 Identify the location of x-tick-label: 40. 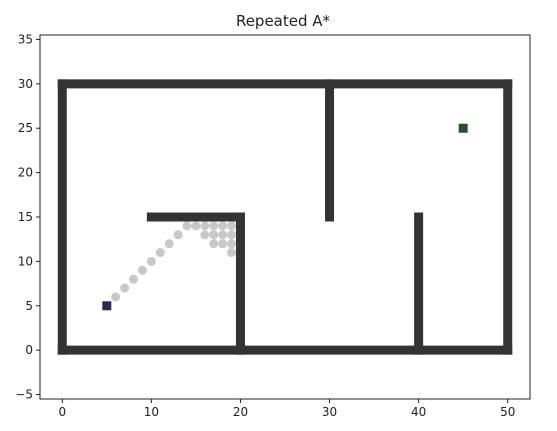
(418, 412).